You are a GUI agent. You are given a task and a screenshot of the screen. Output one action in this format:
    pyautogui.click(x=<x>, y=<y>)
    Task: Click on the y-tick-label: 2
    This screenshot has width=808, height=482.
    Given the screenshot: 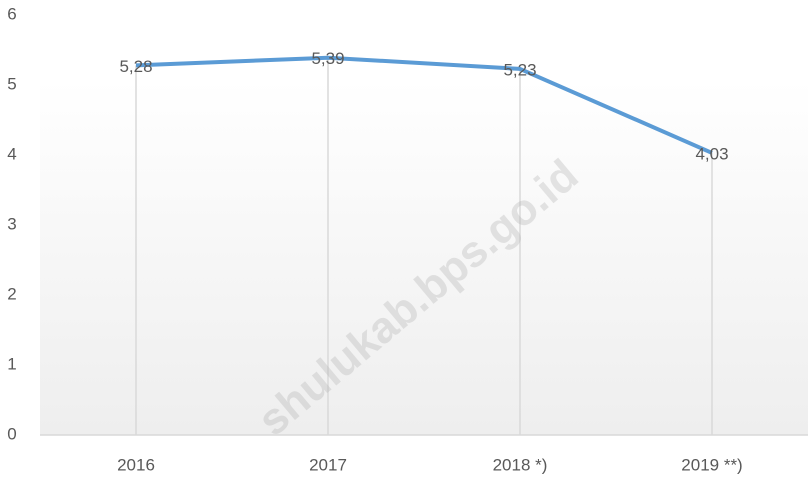 What is the action you would take?
    pyautogui.click(x=11, y=293)
    